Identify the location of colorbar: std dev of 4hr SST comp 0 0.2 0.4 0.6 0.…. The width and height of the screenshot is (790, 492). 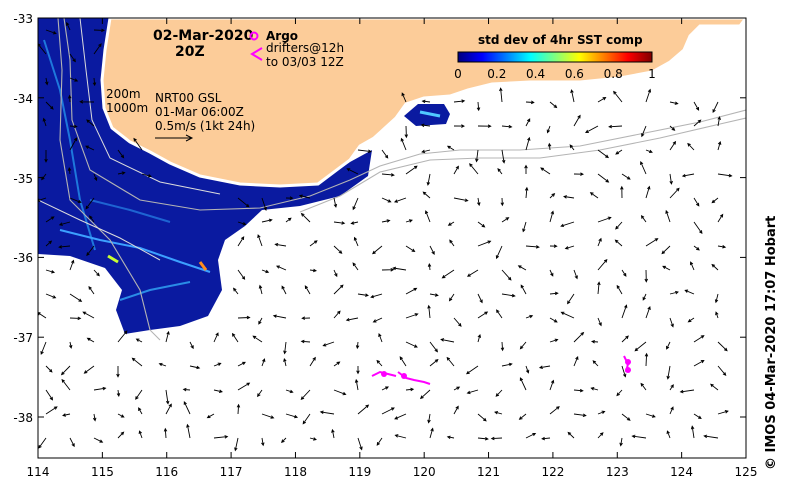
(555, 57).